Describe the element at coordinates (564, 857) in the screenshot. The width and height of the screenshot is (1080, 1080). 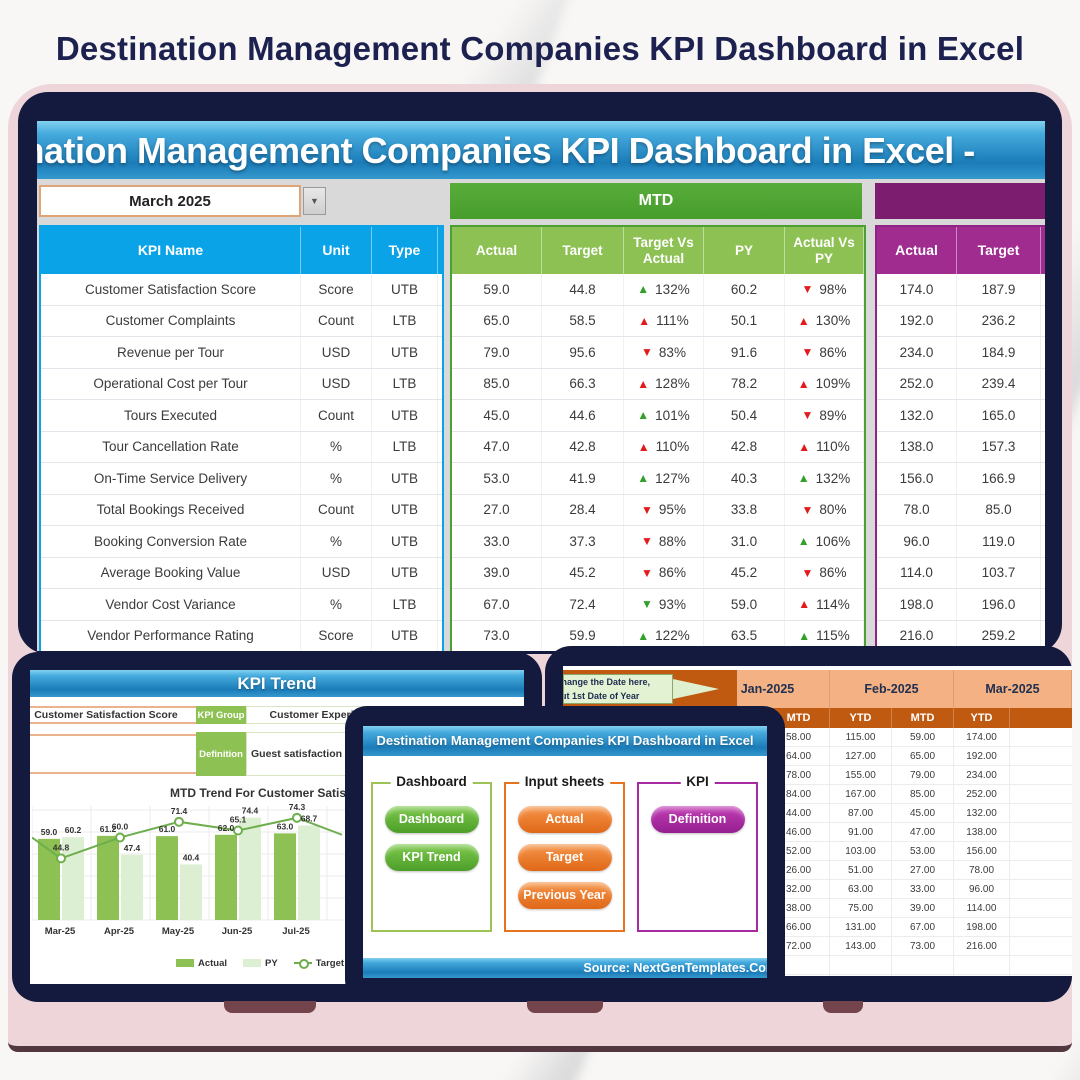
I see `nav-button-target: Target` at that location.